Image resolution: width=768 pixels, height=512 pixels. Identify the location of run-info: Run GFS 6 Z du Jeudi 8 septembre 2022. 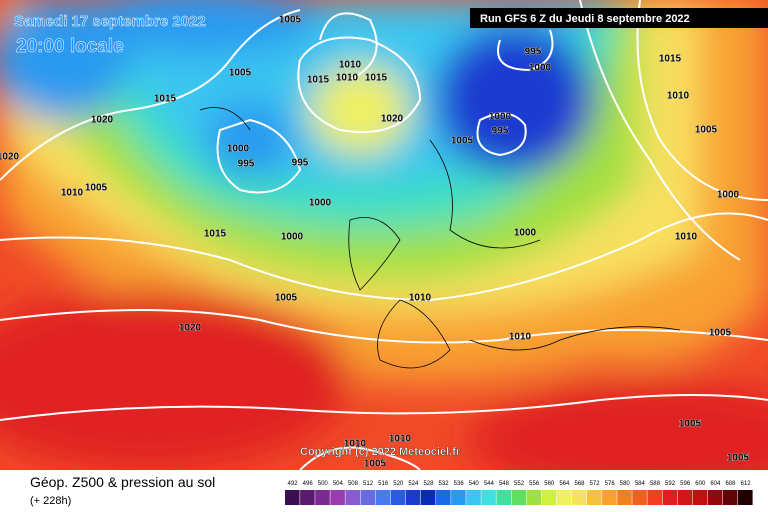
(585, 19).